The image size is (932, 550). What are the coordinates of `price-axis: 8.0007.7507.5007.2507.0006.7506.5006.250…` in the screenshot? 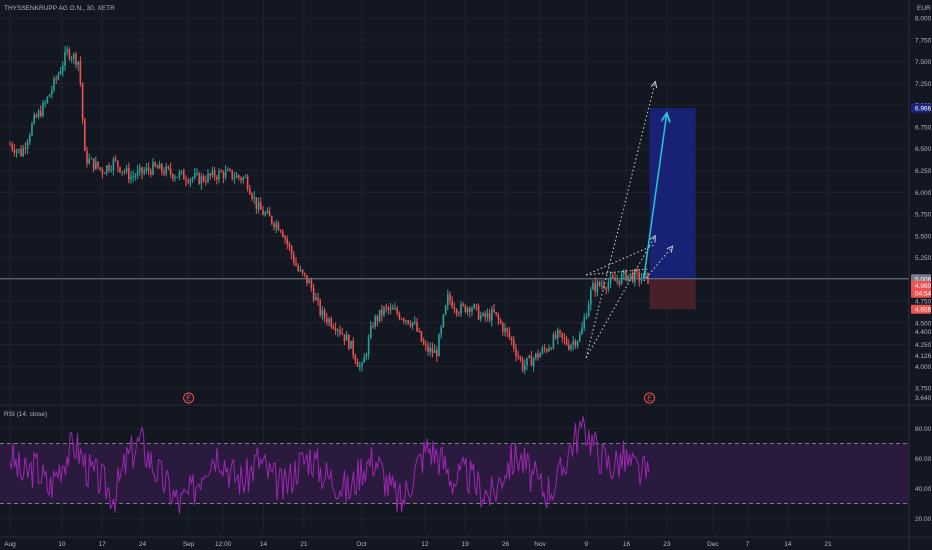 It's located at (920, 275).